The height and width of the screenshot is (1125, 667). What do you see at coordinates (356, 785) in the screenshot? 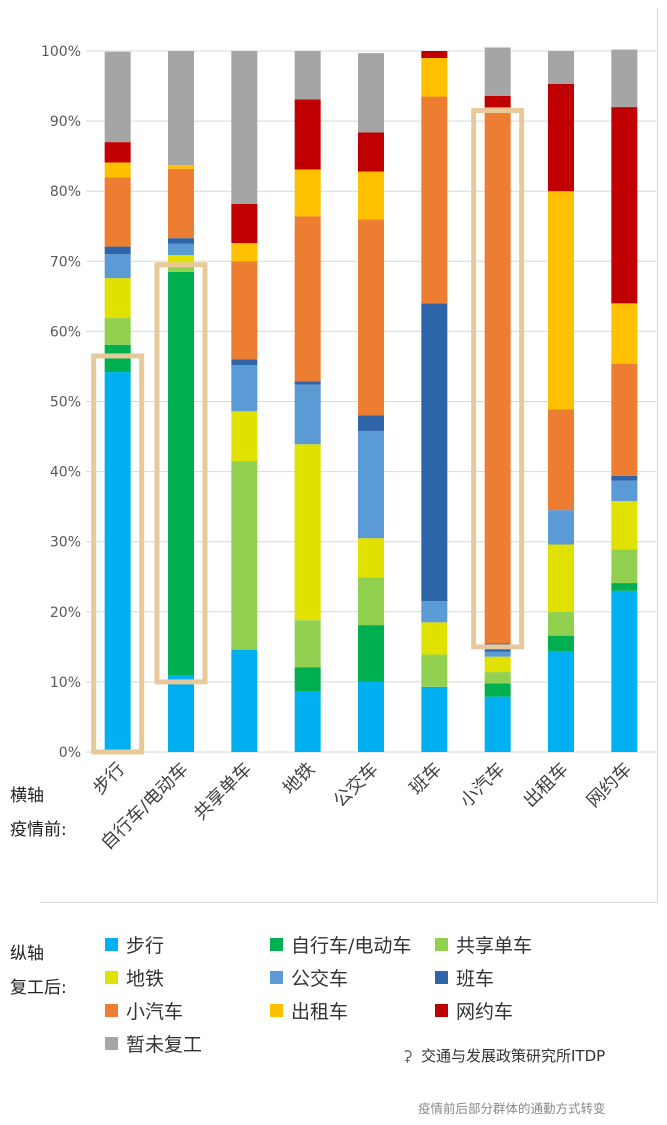
I see `x-tick-label: 公交车` at bounding box center [356, 785].